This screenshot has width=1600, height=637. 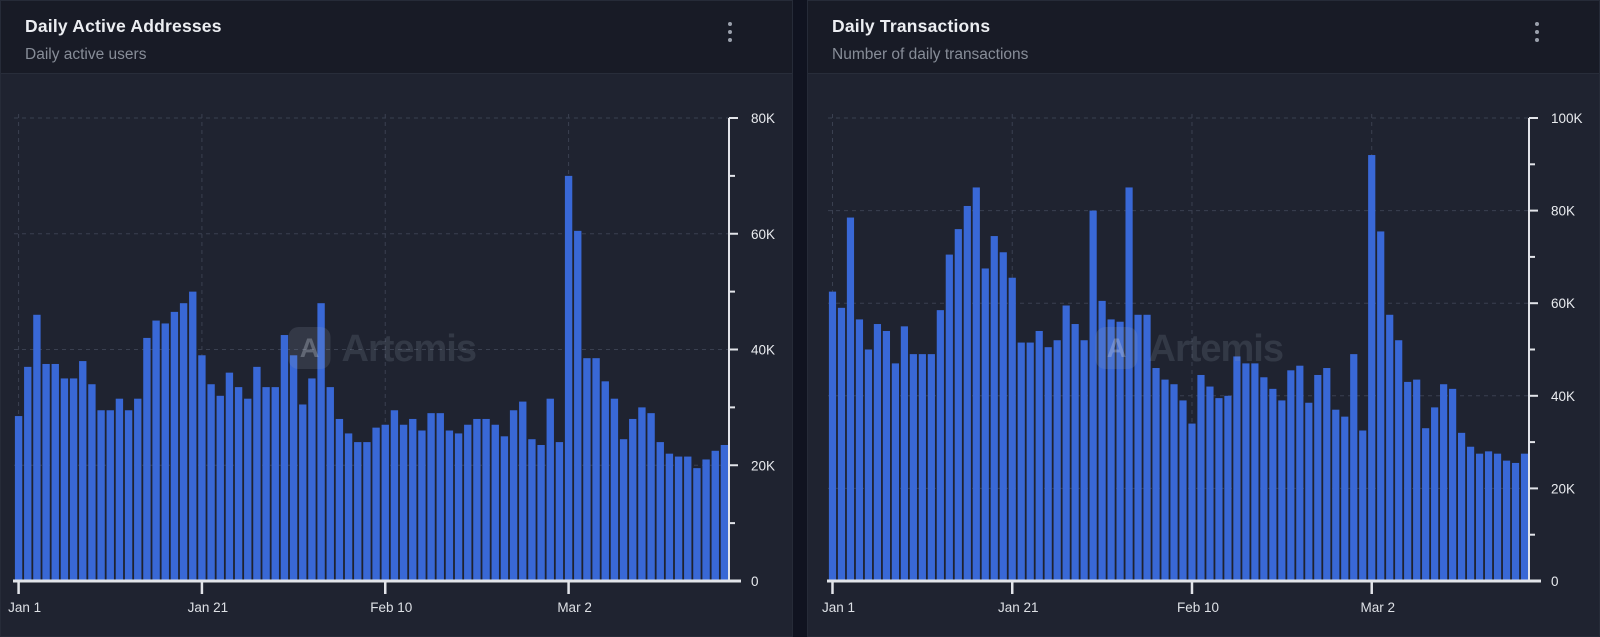 I want to click on x-tick-label: Jan 21, so click(x=1018, y=607).